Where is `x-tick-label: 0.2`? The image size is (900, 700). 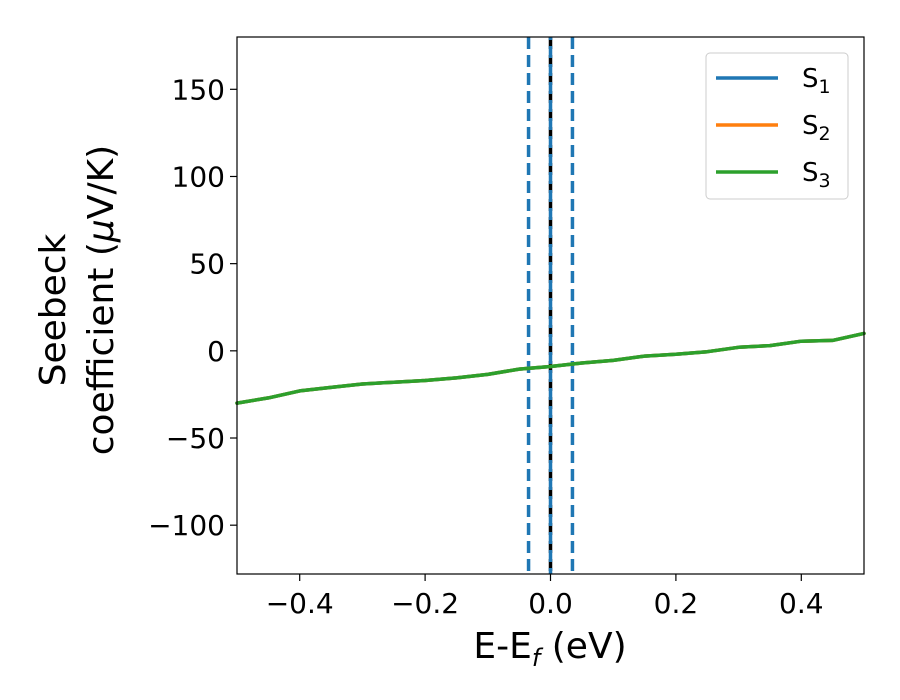
x-tick-label: 0.2 is located at coordinates (676, 603).